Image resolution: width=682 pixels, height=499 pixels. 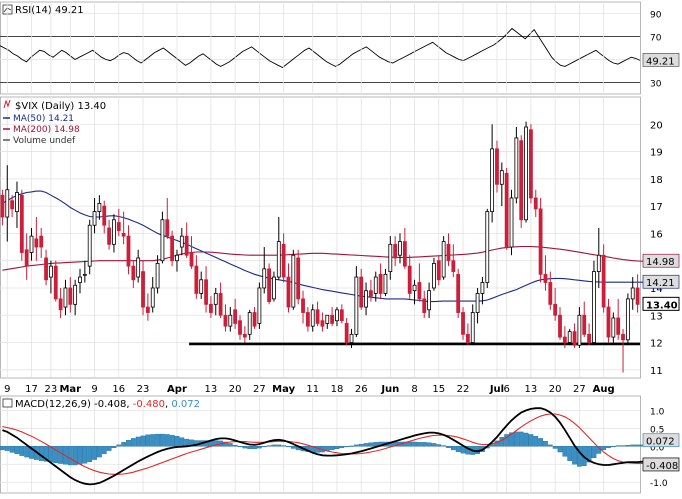 I want to click on current-price-label: 13.40, so click(x=662, y=305).